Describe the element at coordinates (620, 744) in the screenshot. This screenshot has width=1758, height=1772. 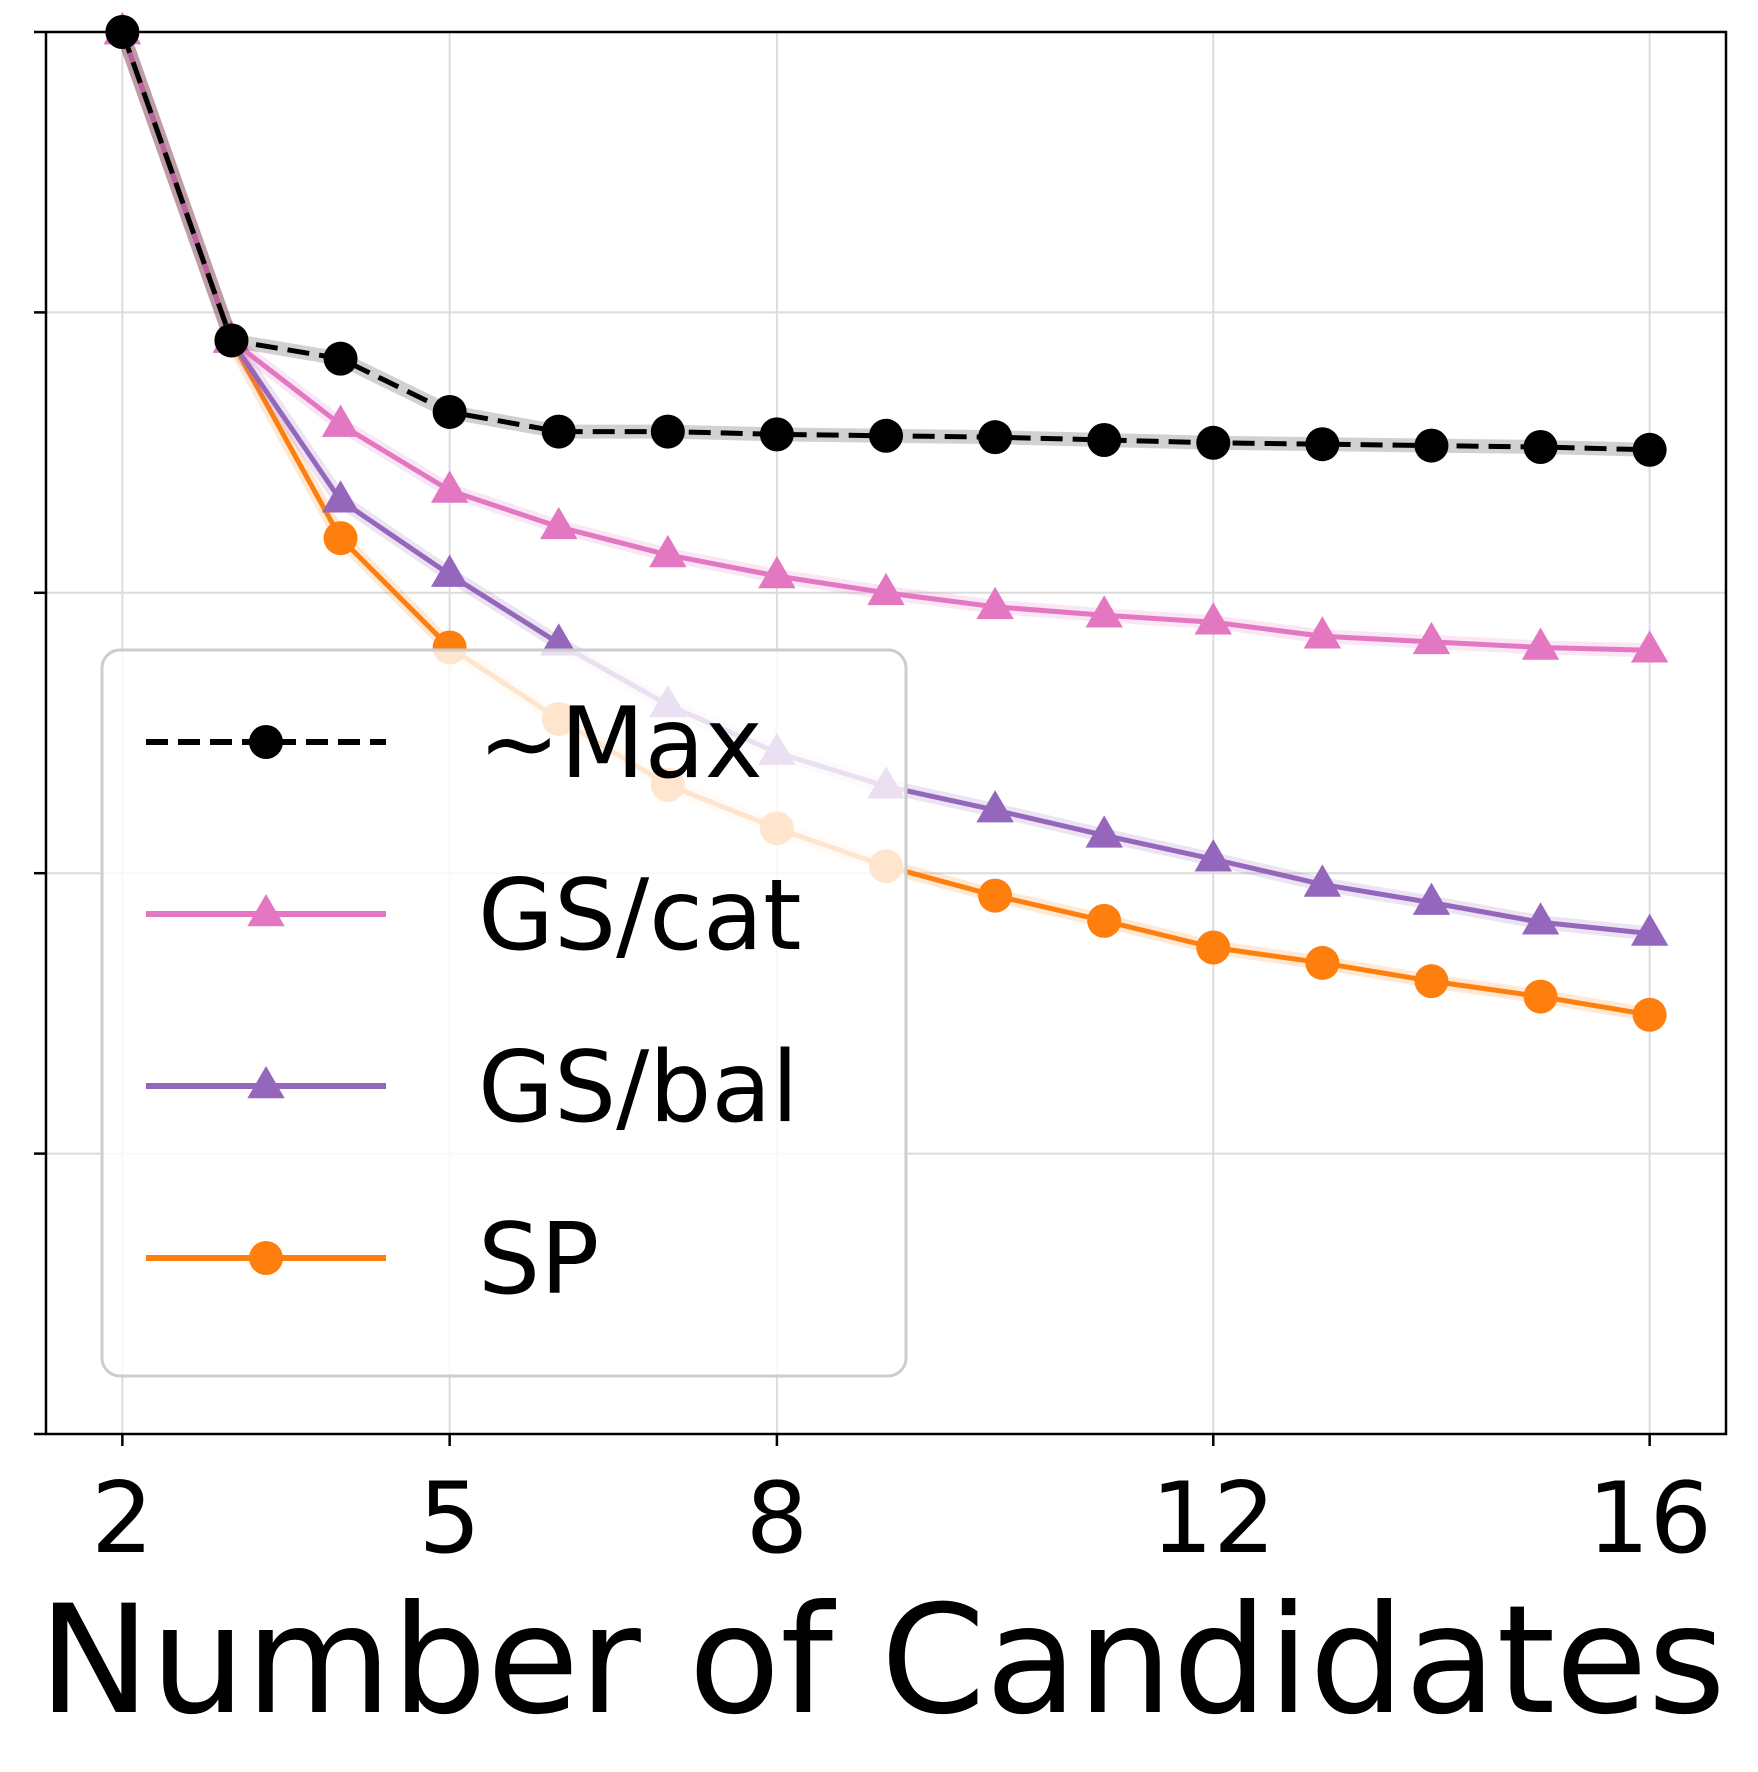
I see `legend-label: ~Max` at that location.